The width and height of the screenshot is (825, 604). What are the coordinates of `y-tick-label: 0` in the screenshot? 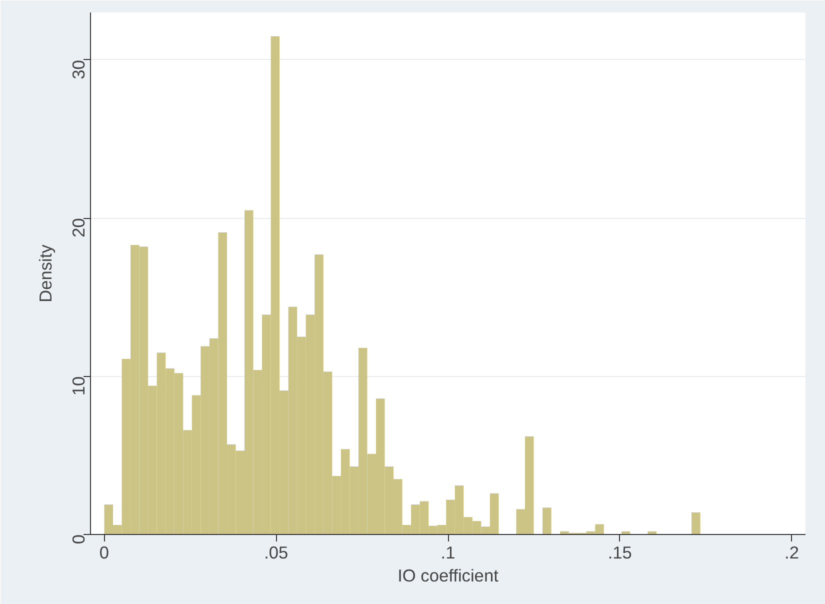 It's located at (78, 539).